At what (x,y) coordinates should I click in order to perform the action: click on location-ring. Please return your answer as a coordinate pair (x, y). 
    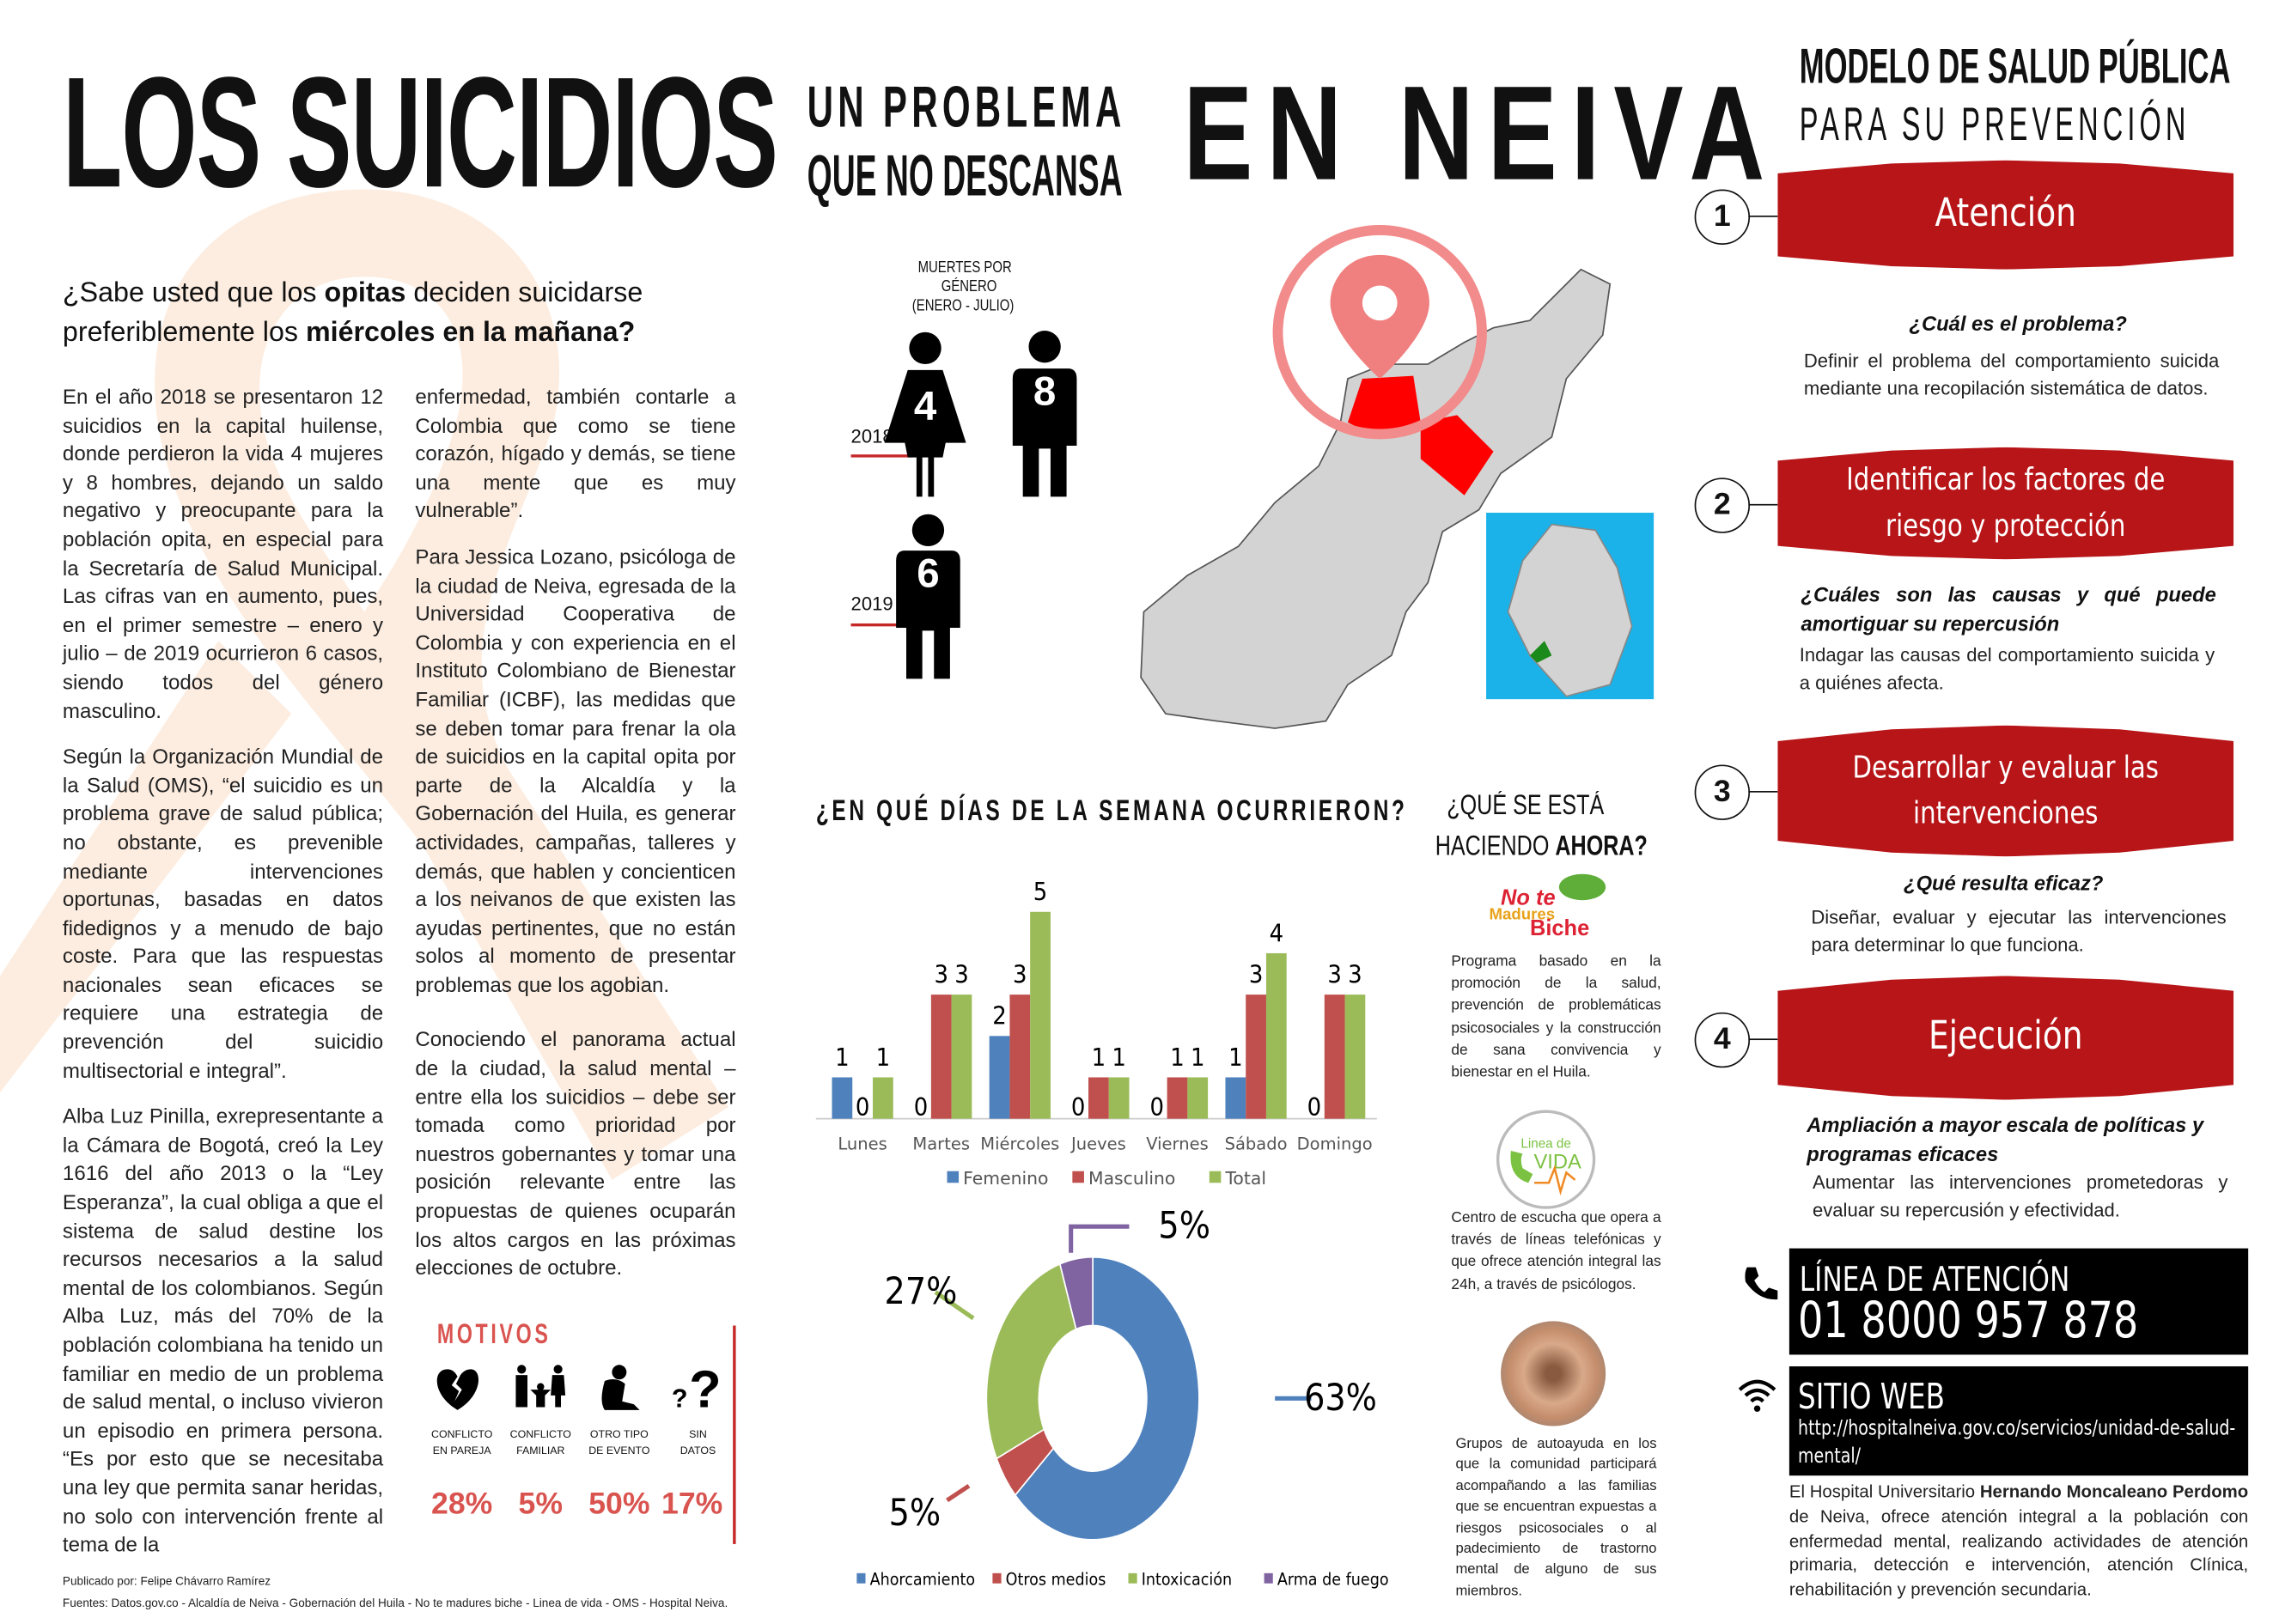
    Looking at the image, I should click on (1380, 332).